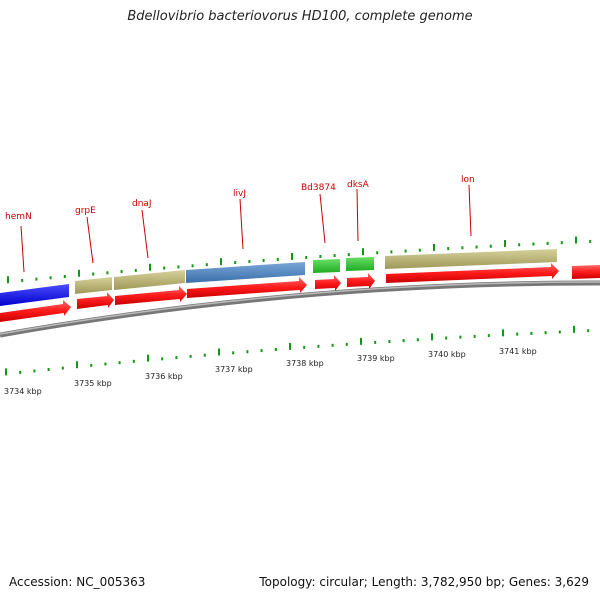 This screenshot has height=600, width=600. I want to click on genome-backbone, so click(300, 309).